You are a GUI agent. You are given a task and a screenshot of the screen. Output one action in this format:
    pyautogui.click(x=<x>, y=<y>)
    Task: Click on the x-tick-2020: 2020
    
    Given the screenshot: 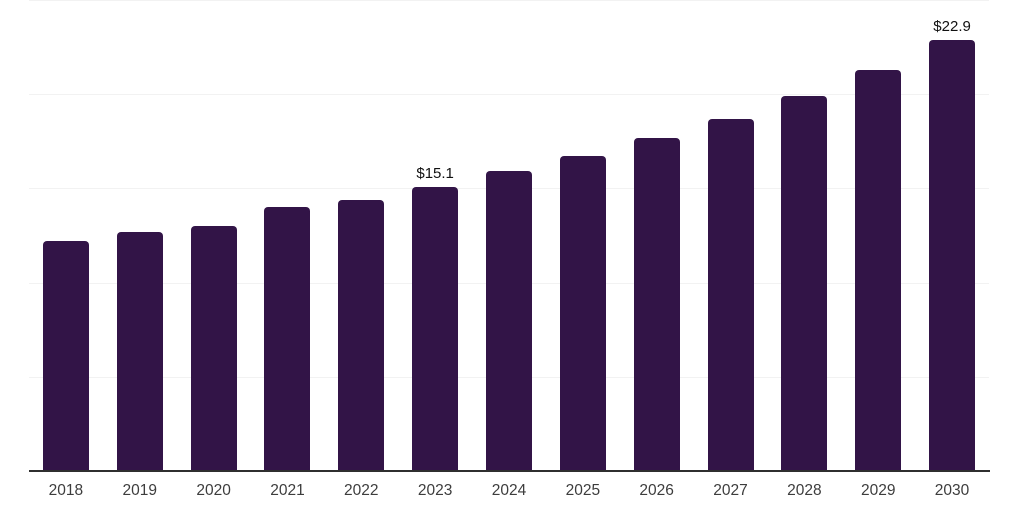 What is the action you would take?
    pyautogui.click(x=213, y=490)
    